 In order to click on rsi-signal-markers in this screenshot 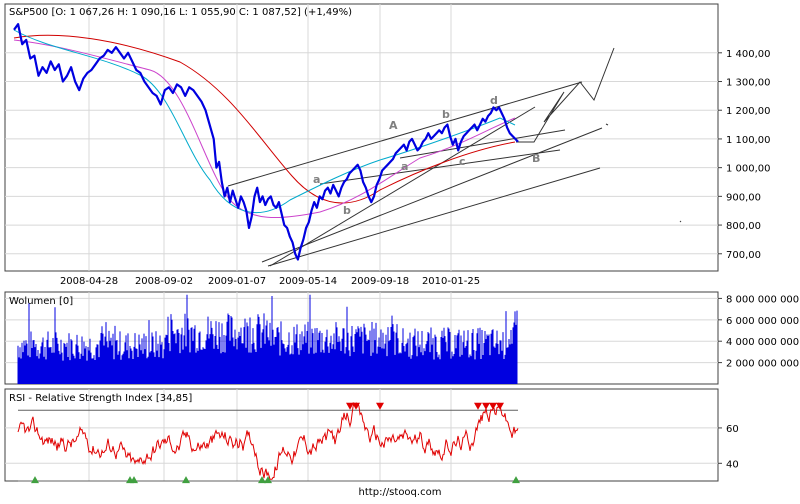, I will do `click(275, 443)`.